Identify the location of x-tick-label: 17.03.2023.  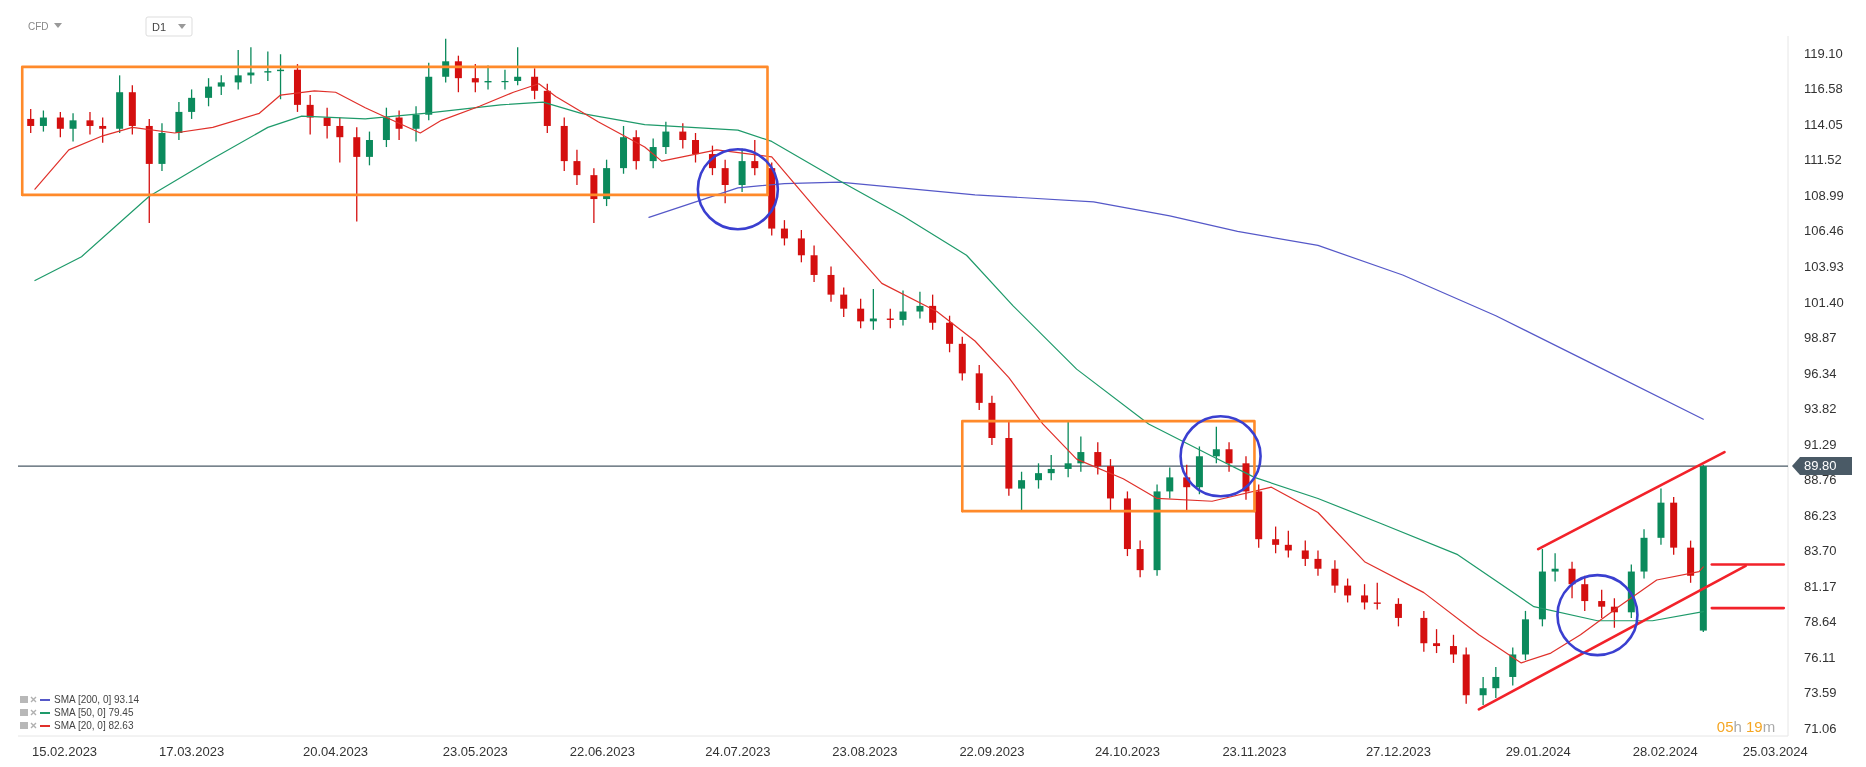
(192, 751).